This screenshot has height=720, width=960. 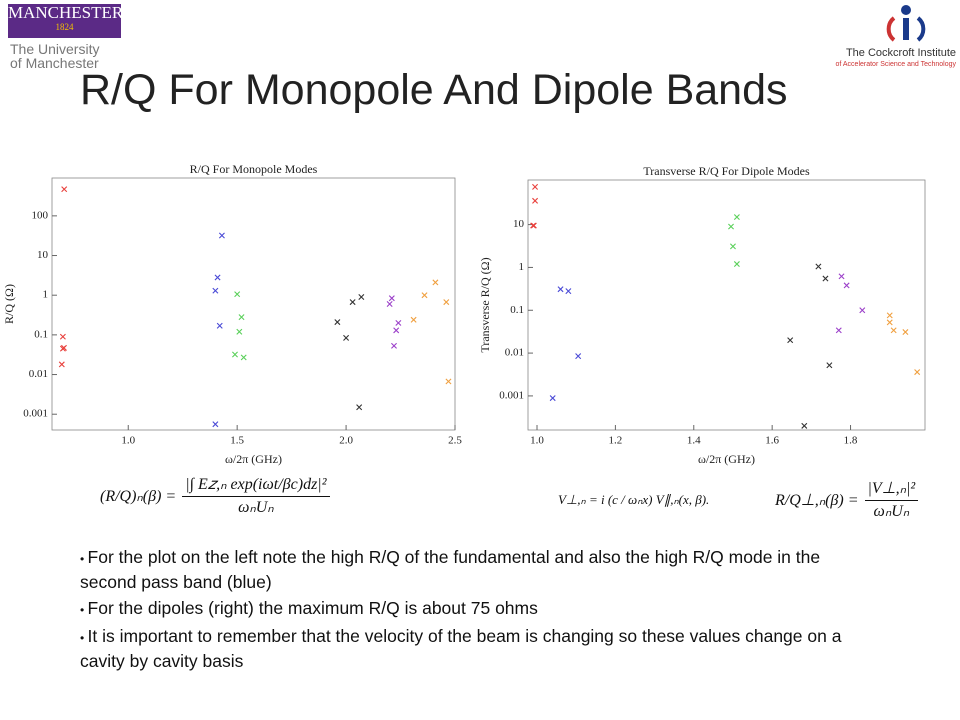 I want to click on logo-icon, so click(x=906, y=23).